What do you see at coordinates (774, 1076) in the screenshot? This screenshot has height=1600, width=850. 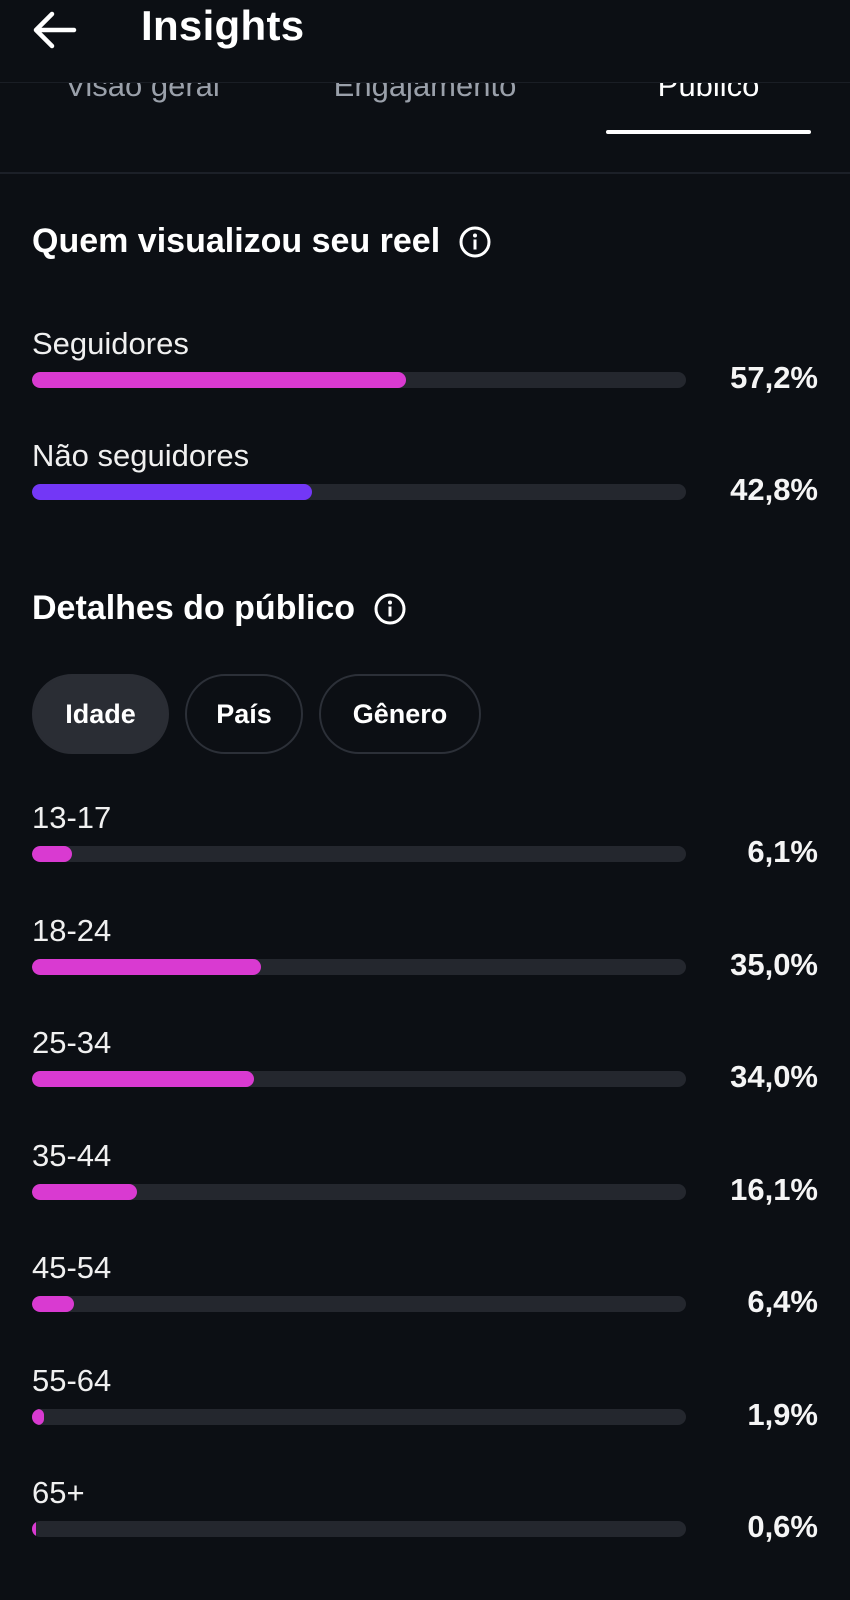 I see `percent-value: 34,0%` at bounding box center [774, 1076].